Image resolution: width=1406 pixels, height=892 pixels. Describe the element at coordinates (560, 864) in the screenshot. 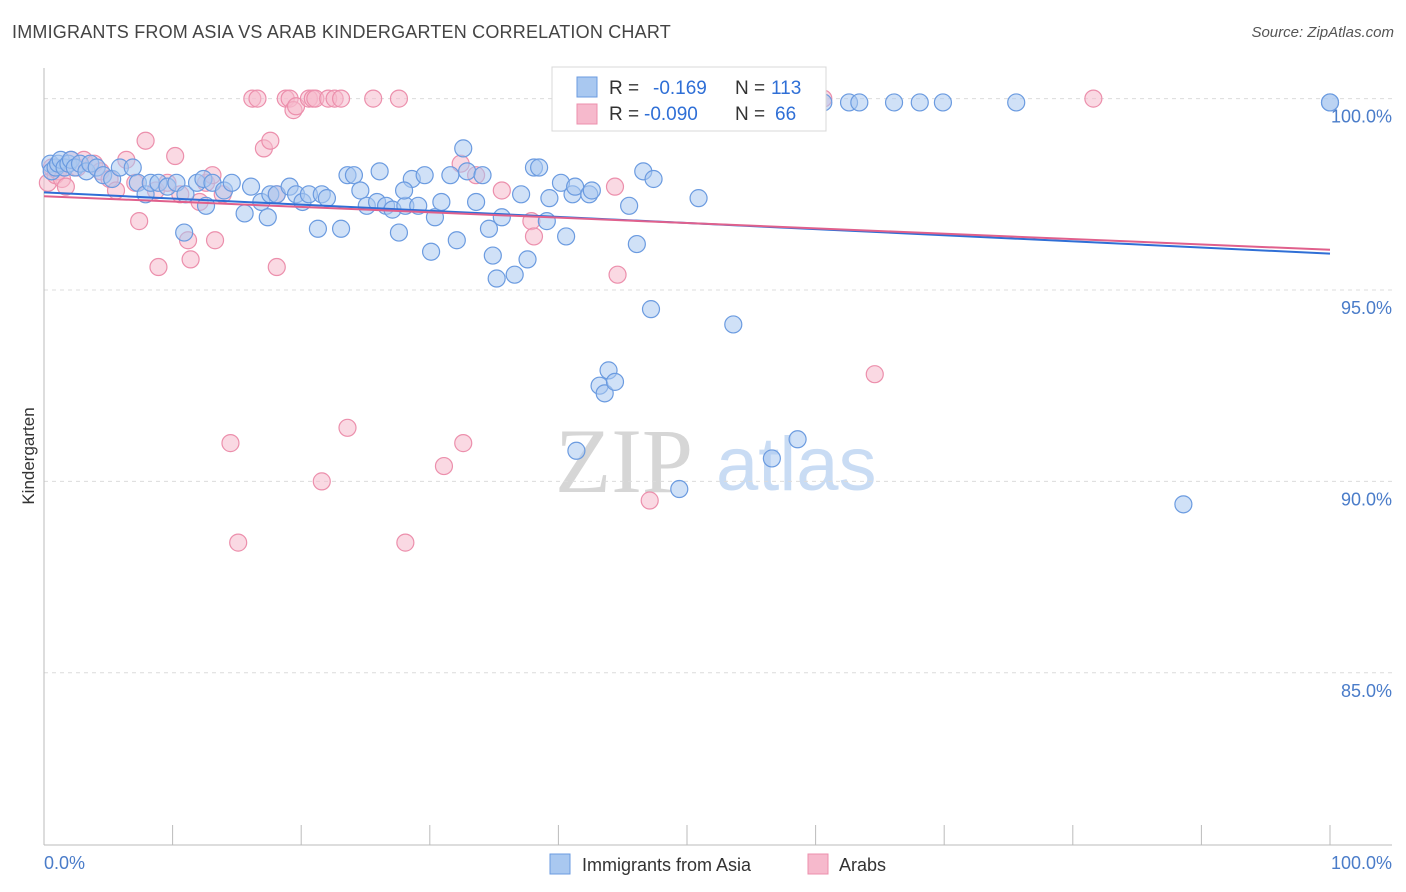

I see `bottom-legend-swatch-asia` at that location.